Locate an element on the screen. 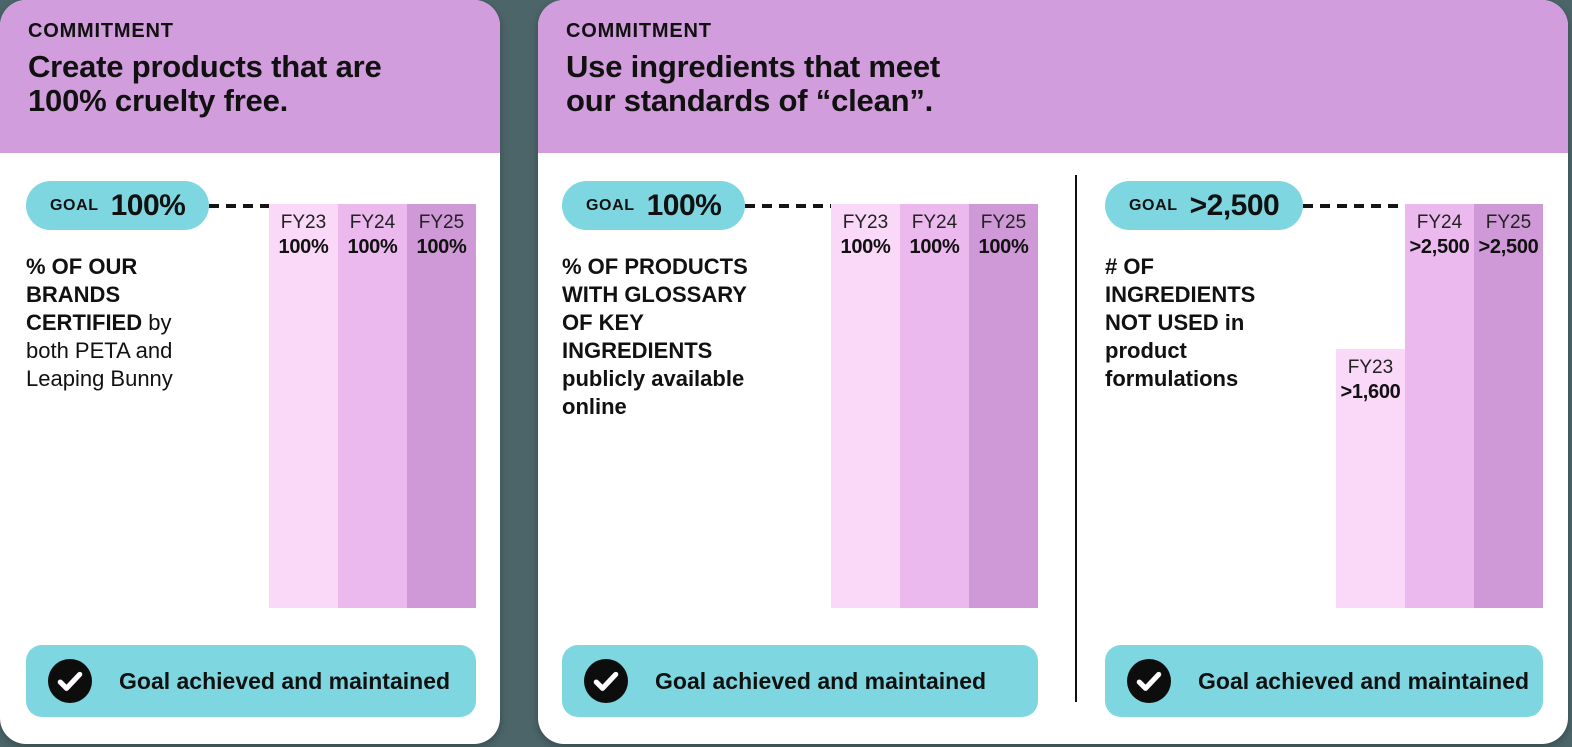  bar-fy25: FY25 >2,500 is located at coordinates (1508, 406).